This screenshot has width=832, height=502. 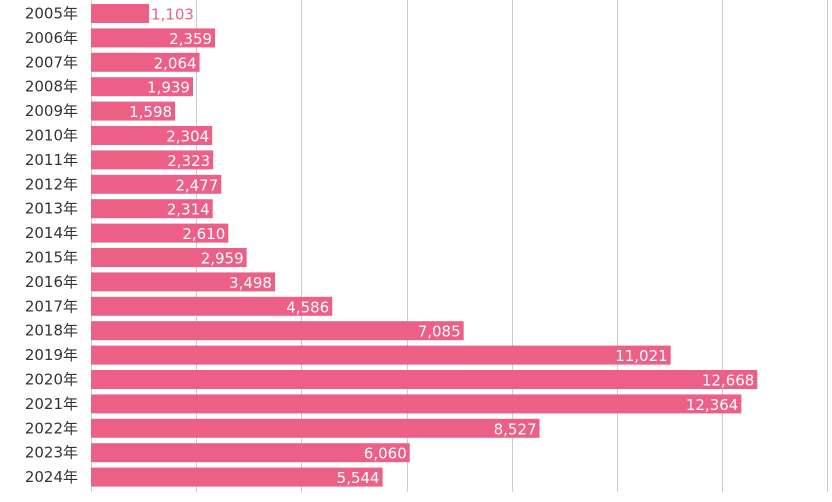 I want to click on value-label: 2,477, so click(x=196, y=185).